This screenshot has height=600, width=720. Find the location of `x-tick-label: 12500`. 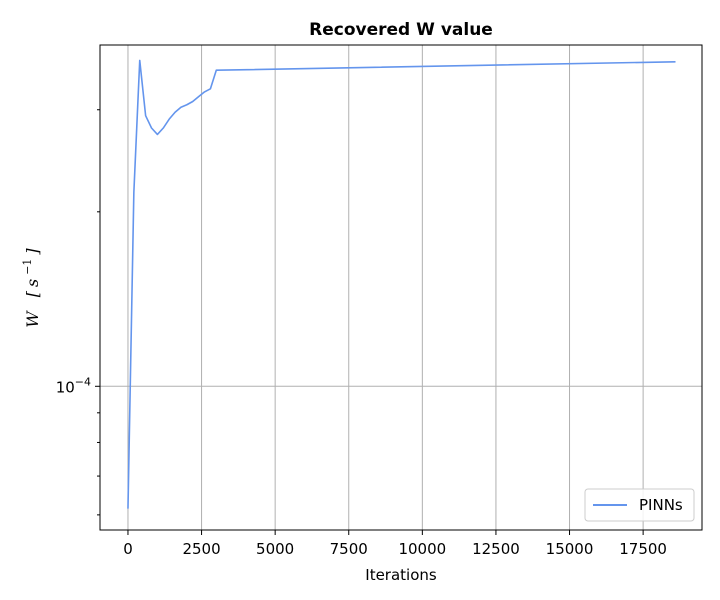

x-tick-label: 12500 is located at coordinates (496, 549).